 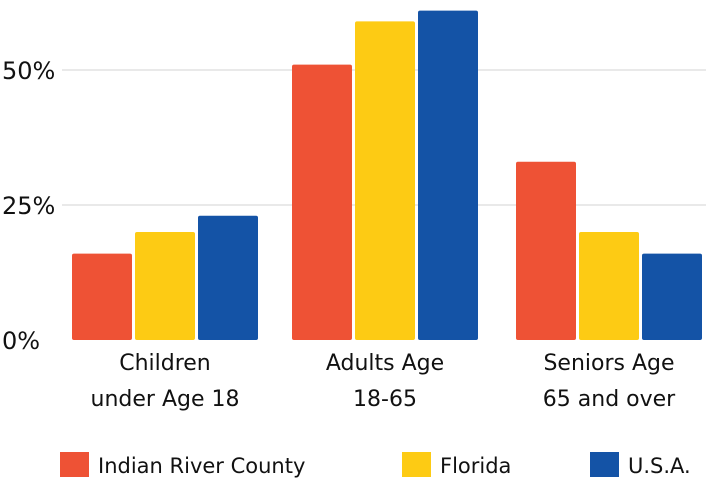 I want to click on legend-label: Florida, so click(x=475, y=466).